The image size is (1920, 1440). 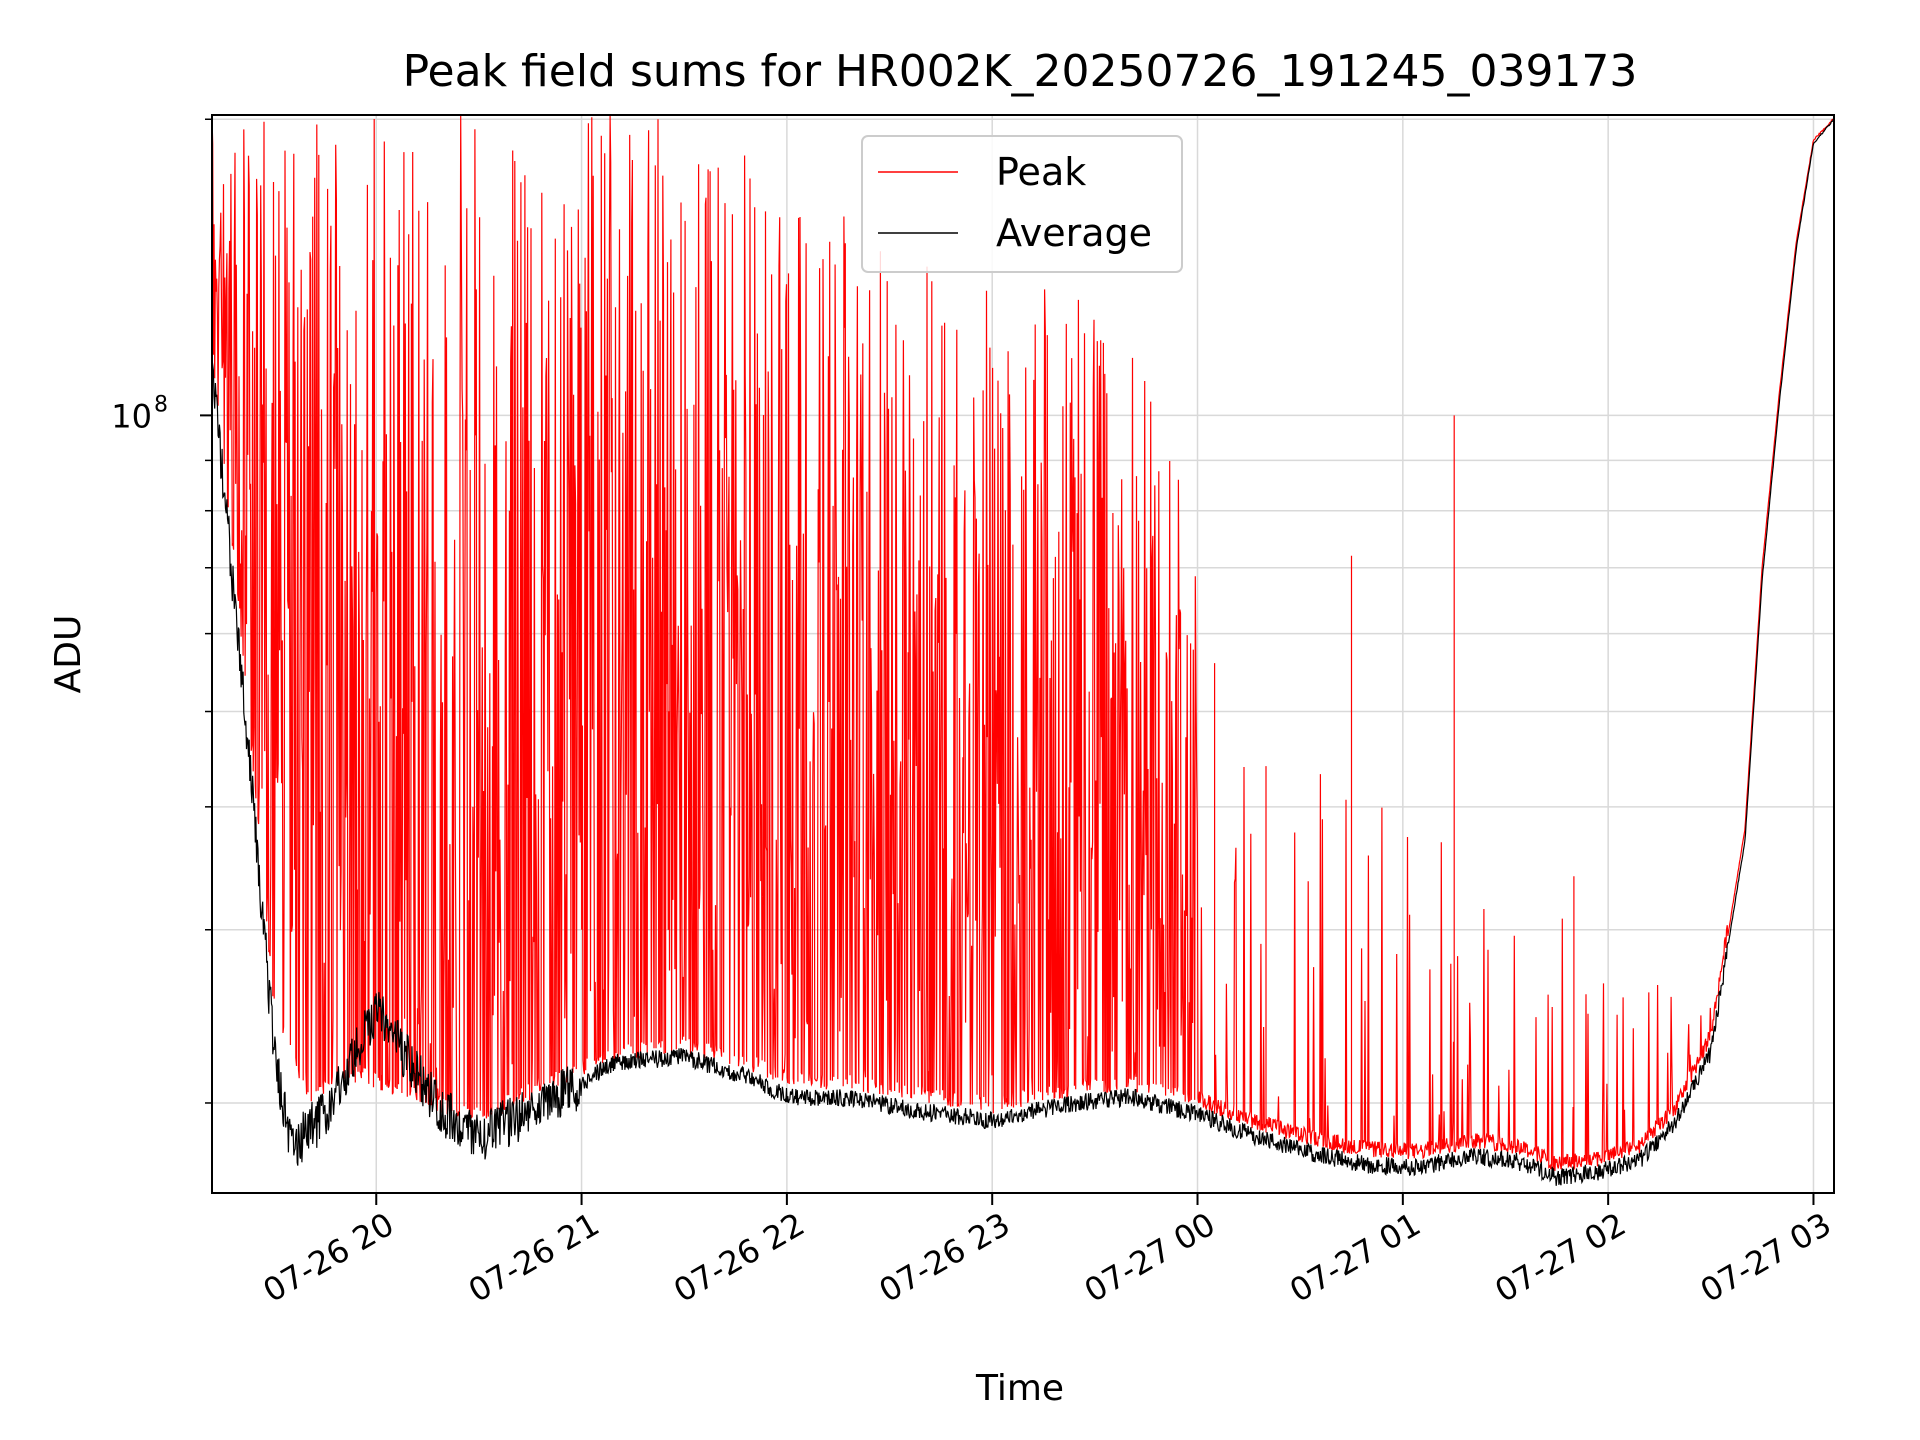 What do you see at coordinates (1766, 1257) in the screenshot?
I see `x-tick-label: 07-27 03` at bounding box center [1766, 1257].